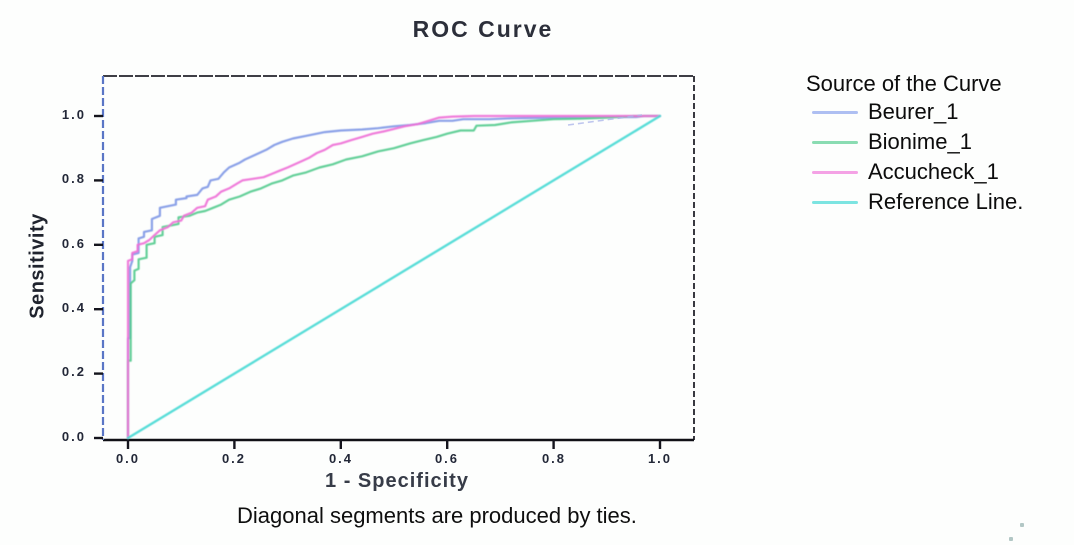  Describe the element at coordinates (904, 83) in the screenshot. I see `legend-title: Source of the Curve` at that location.